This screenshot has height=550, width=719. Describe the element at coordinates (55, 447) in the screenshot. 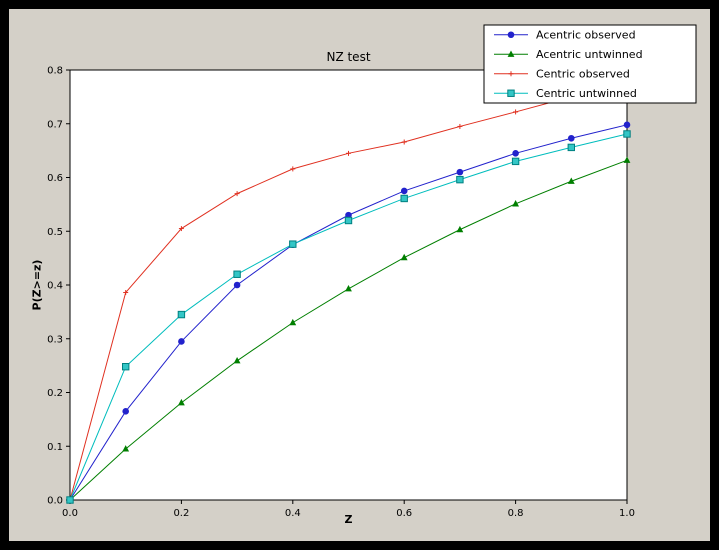

I see `y-tick-label: 0.1` at that location.